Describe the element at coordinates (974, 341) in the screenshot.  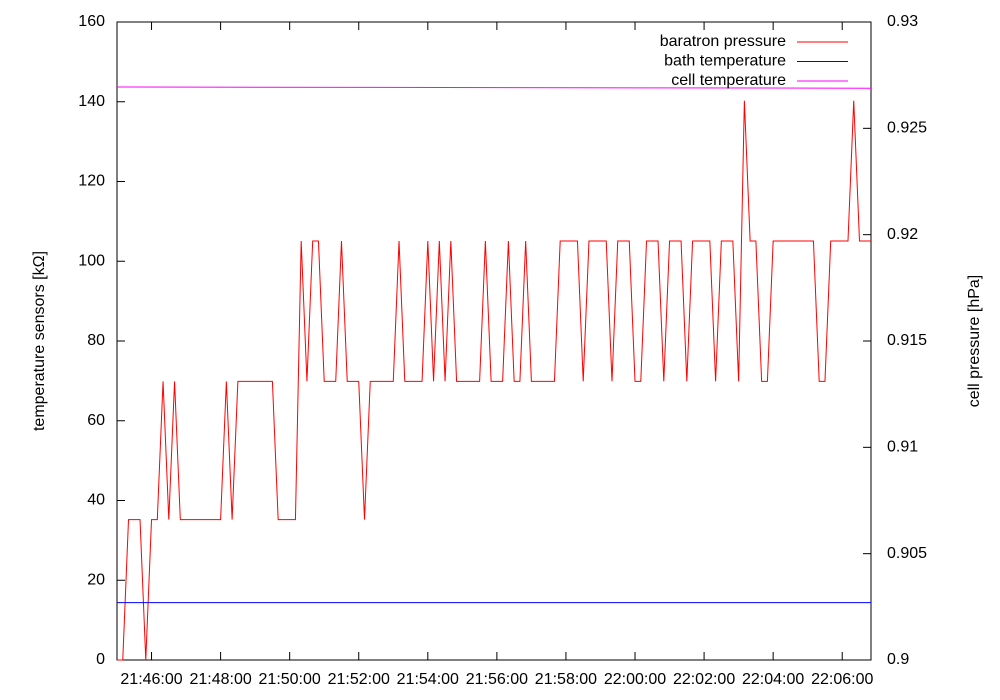
I see `y2-axis-label: cell pressure [hPa]` at that location.